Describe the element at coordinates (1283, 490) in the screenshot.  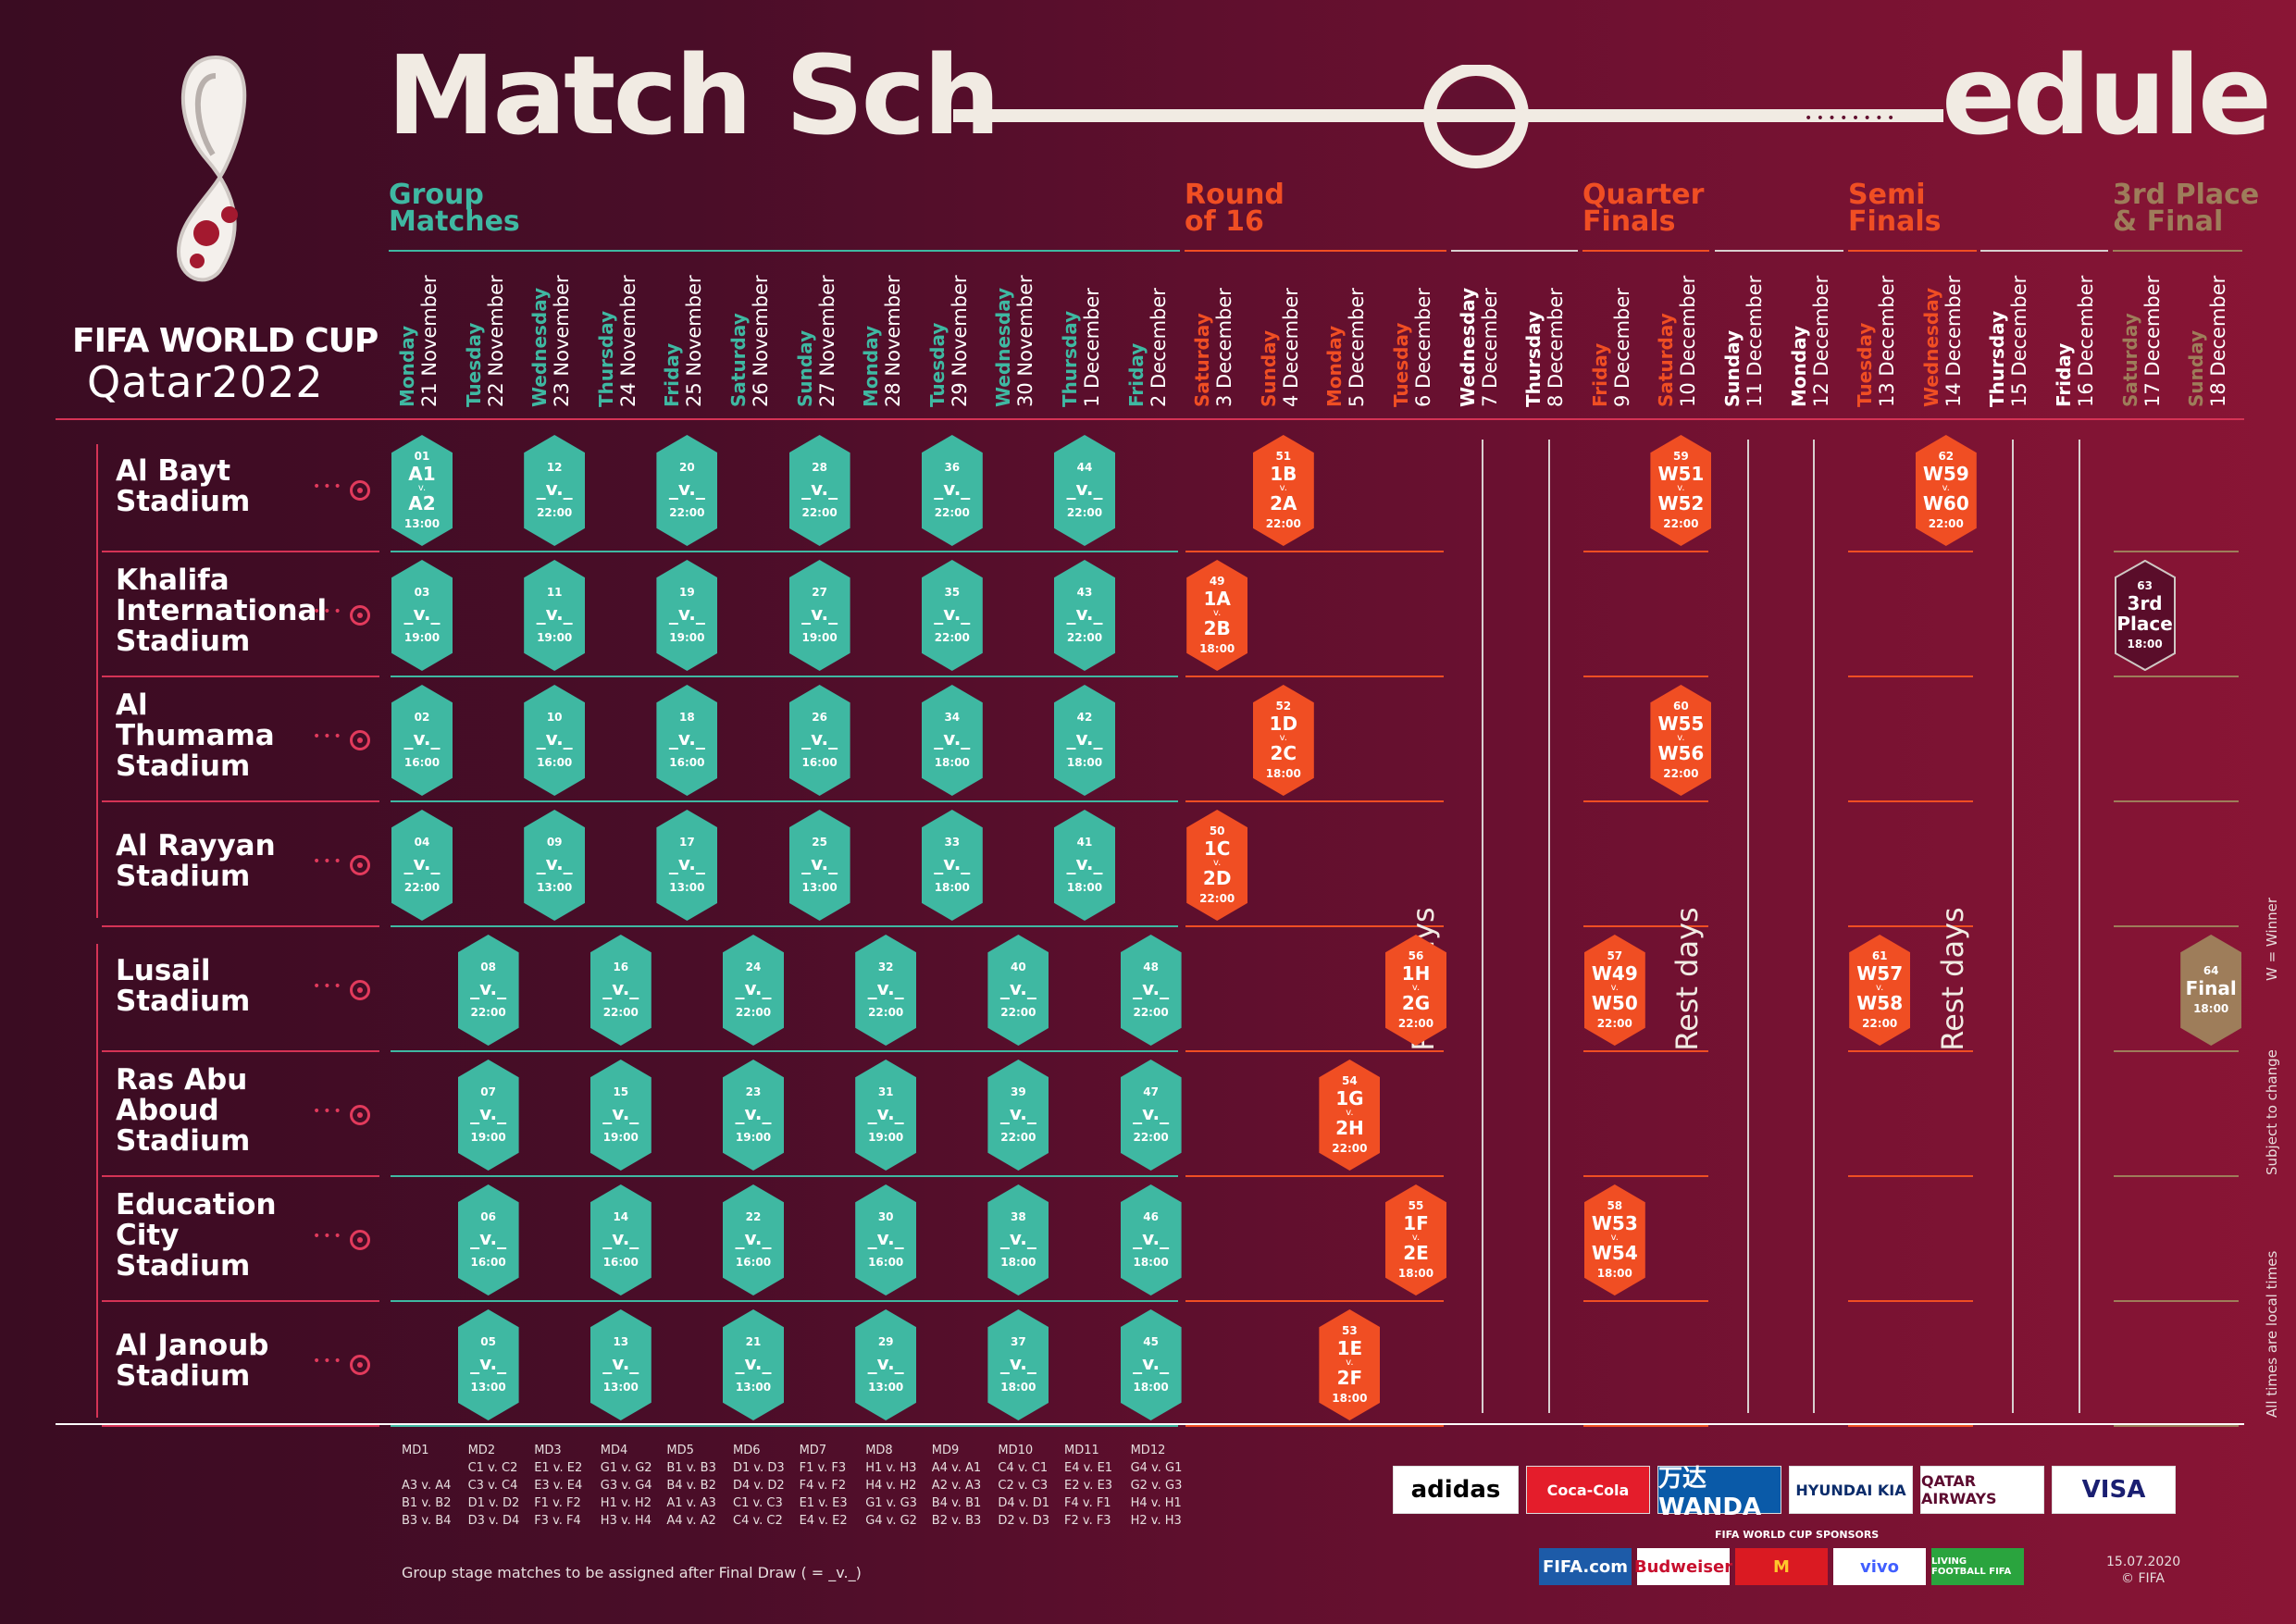
I see `match-51: 51 1B v. 2A 22:00` at that location.